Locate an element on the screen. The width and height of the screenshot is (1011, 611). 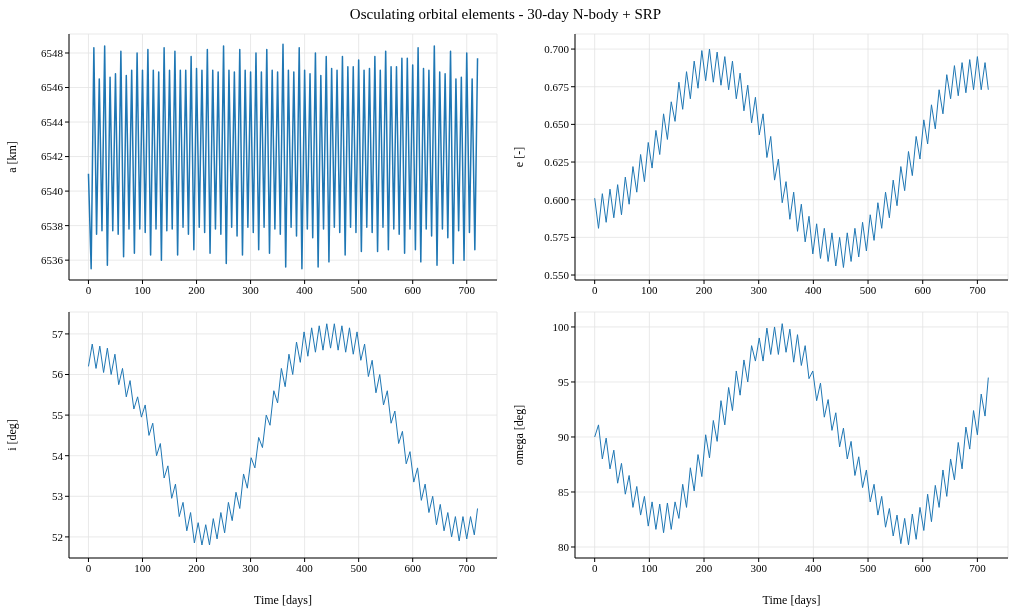
chart-title: Osculating orbital elements - 30-day N-body + SRP is located at coordinates (505, 14).